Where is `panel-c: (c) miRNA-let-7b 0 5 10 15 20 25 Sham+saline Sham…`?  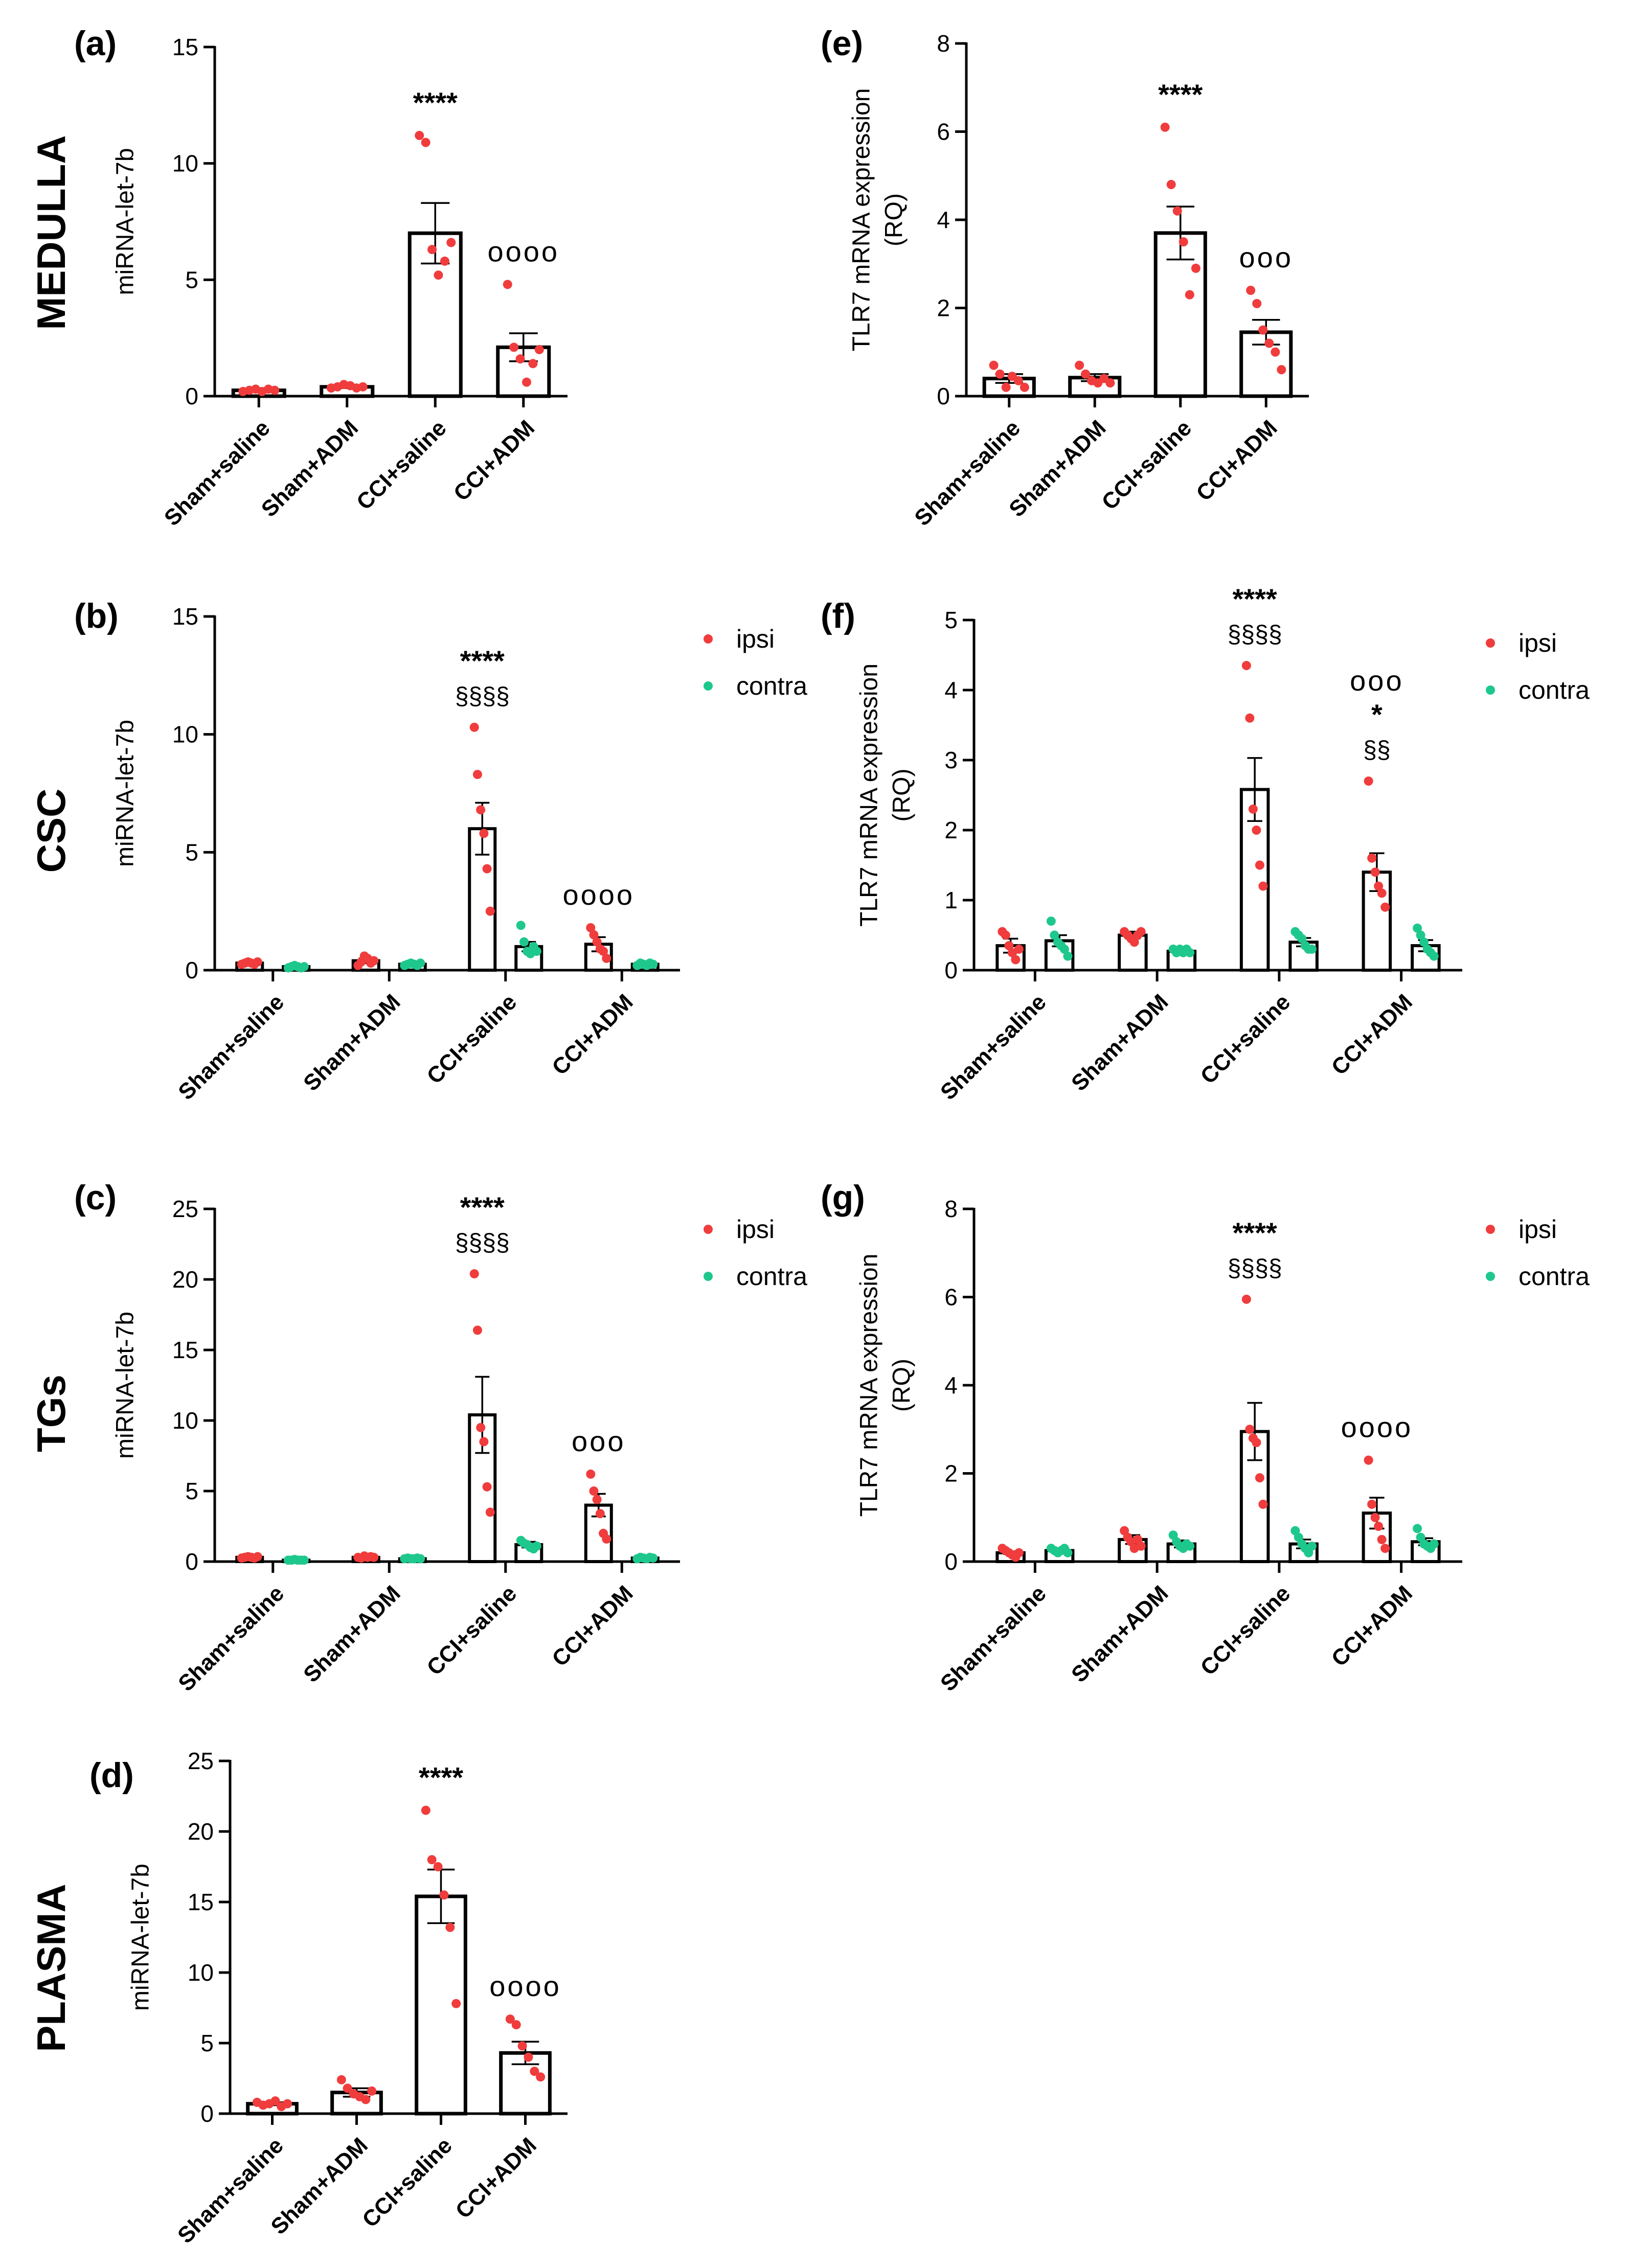
panel-c: (c) miRNA-let-7b 0 5 10 15 20 25 Sham+saline Sham… is located at coordinates (440, 1437).